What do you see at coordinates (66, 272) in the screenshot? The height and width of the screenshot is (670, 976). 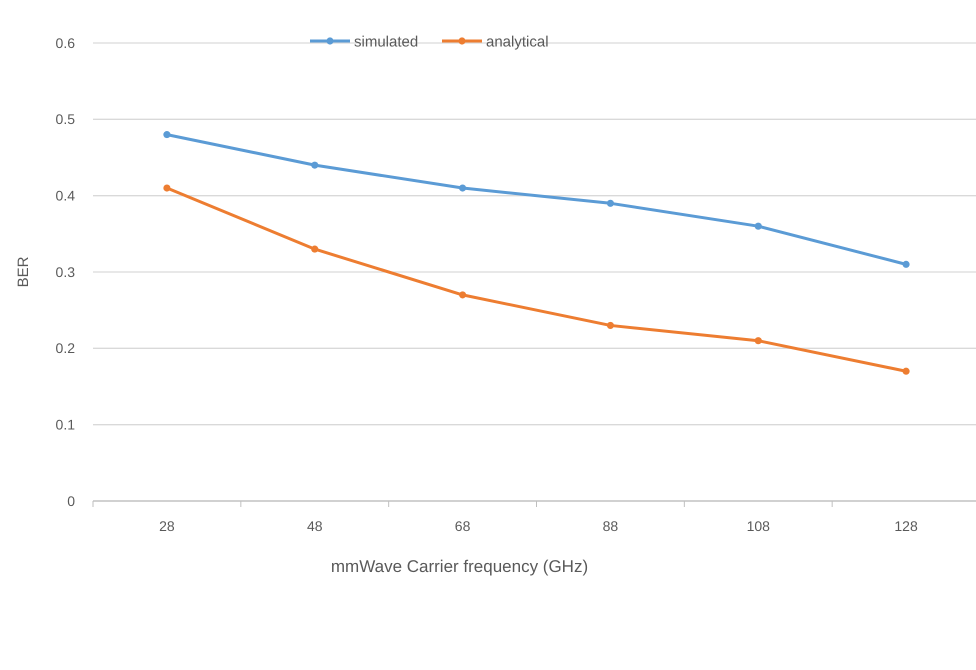 I see `y-tick-label: 0.3` at bounding box center [66, 272].